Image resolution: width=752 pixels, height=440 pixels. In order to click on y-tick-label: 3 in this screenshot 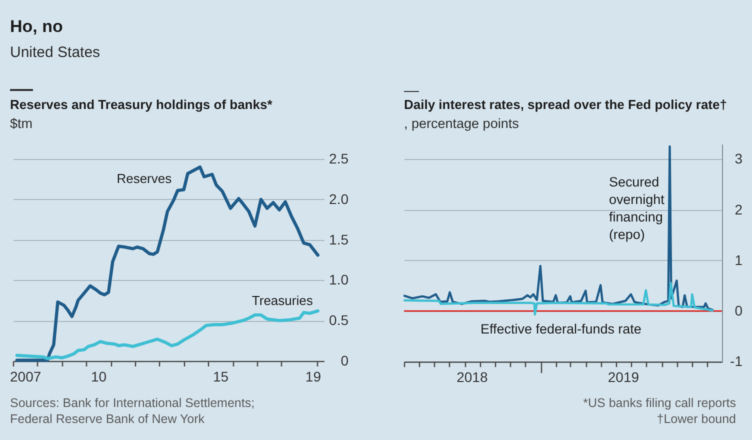, I will do `click(738, 158)`.